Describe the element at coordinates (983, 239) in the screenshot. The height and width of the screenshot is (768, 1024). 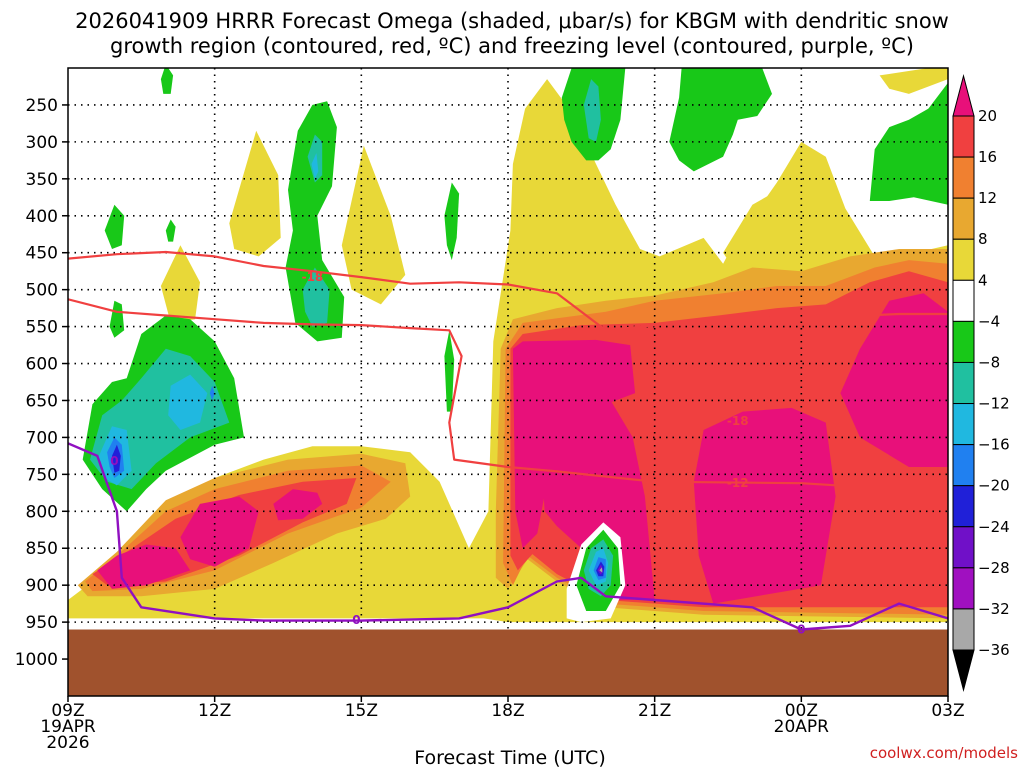
I see `colorbar-label-3: 8` at that location.